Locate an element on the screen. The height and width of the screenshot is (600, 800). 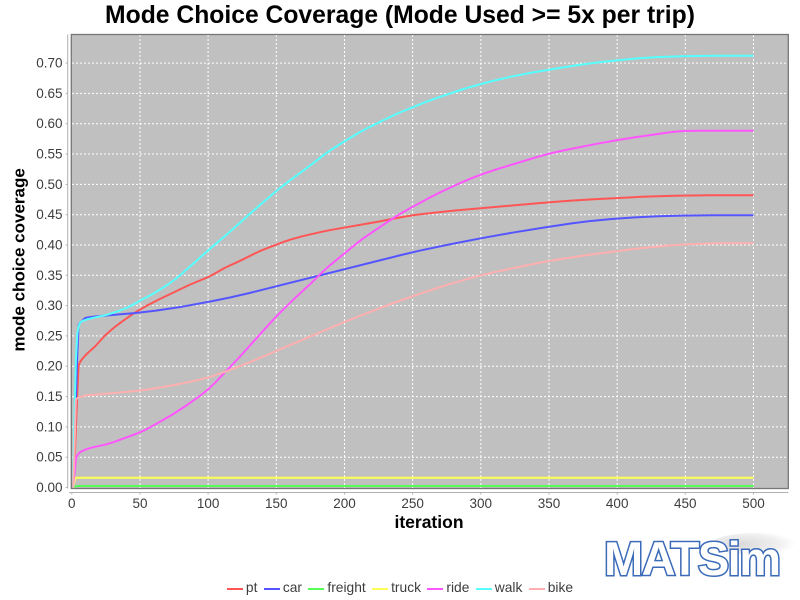
svg-text: 0.05 is located at coordinates (49, 457).